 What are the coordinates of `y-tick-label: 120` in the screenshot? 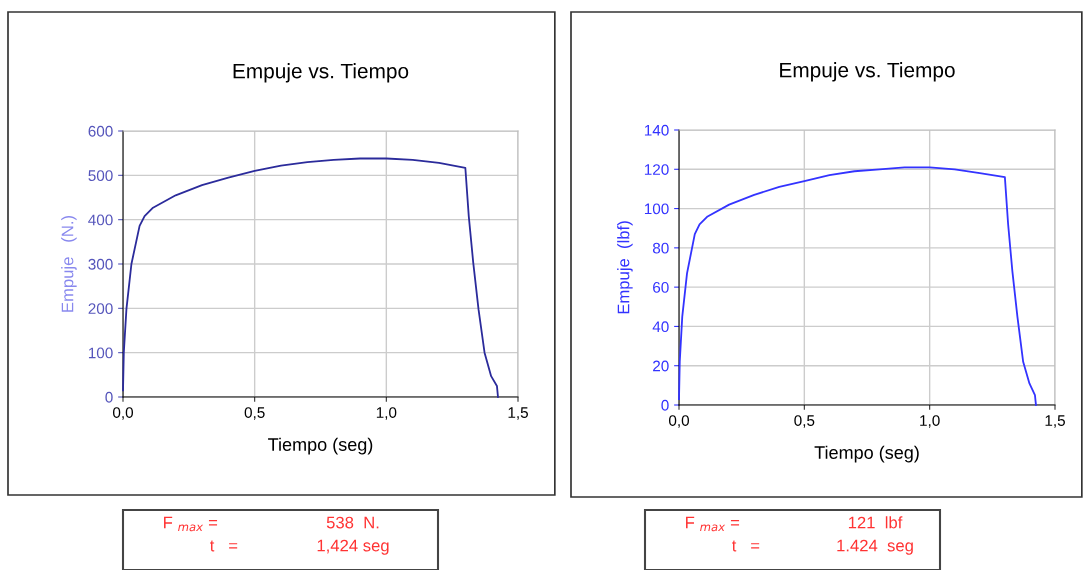 It's located at (656, 169).